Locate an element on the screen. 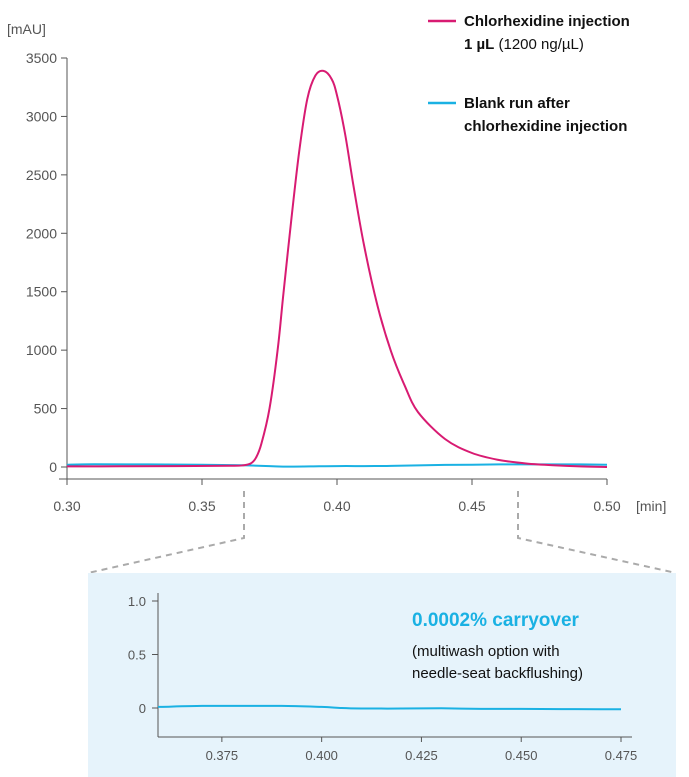 The image size is (689, 777). inset-y-tick-label: 0.5 is located at coordinates (137, 655).